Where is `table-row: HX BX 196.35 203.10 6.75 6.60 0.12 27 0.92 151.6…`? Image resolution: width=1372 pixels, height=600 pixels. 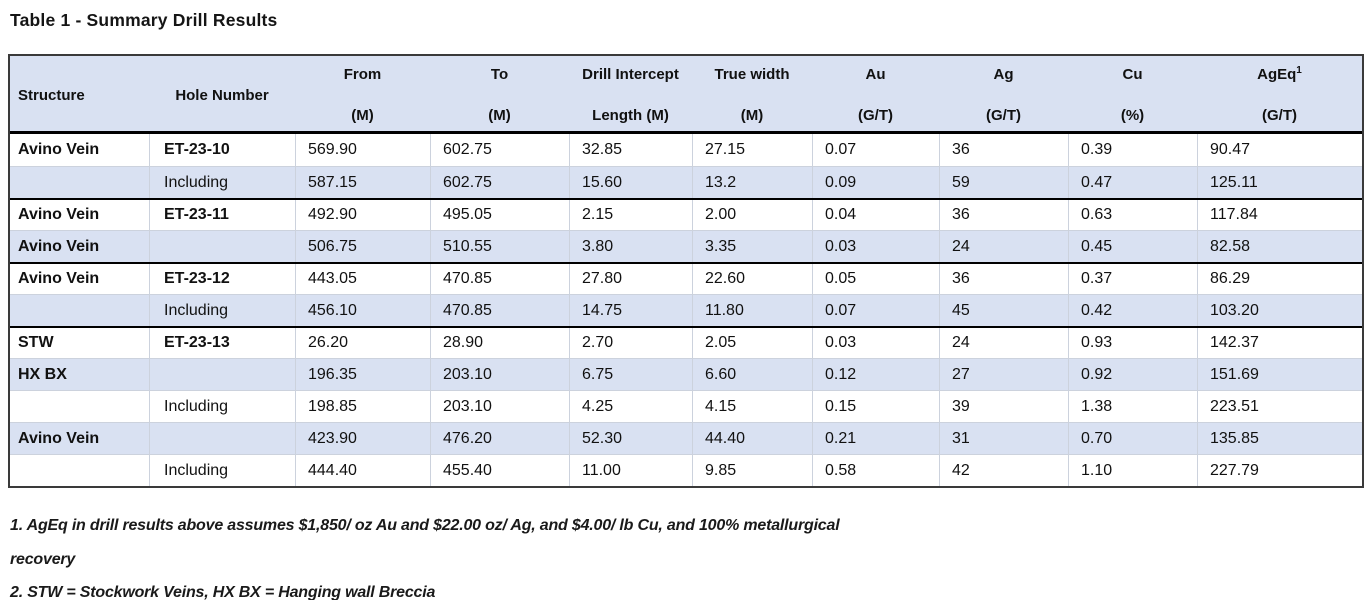
table-row: HX BX 196.35 203.10 6.75 6.60 0.12 27 0.92 151.6… is located at coordinates (686, 374).